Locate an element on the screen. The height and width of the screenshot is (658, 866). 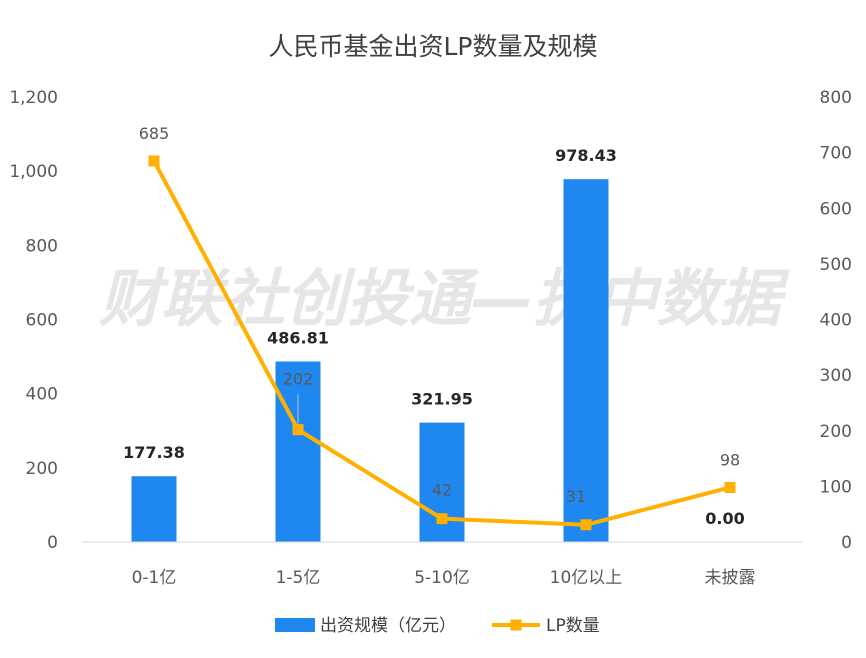
line-value-label: 98 is located at coordinates (730, 459).